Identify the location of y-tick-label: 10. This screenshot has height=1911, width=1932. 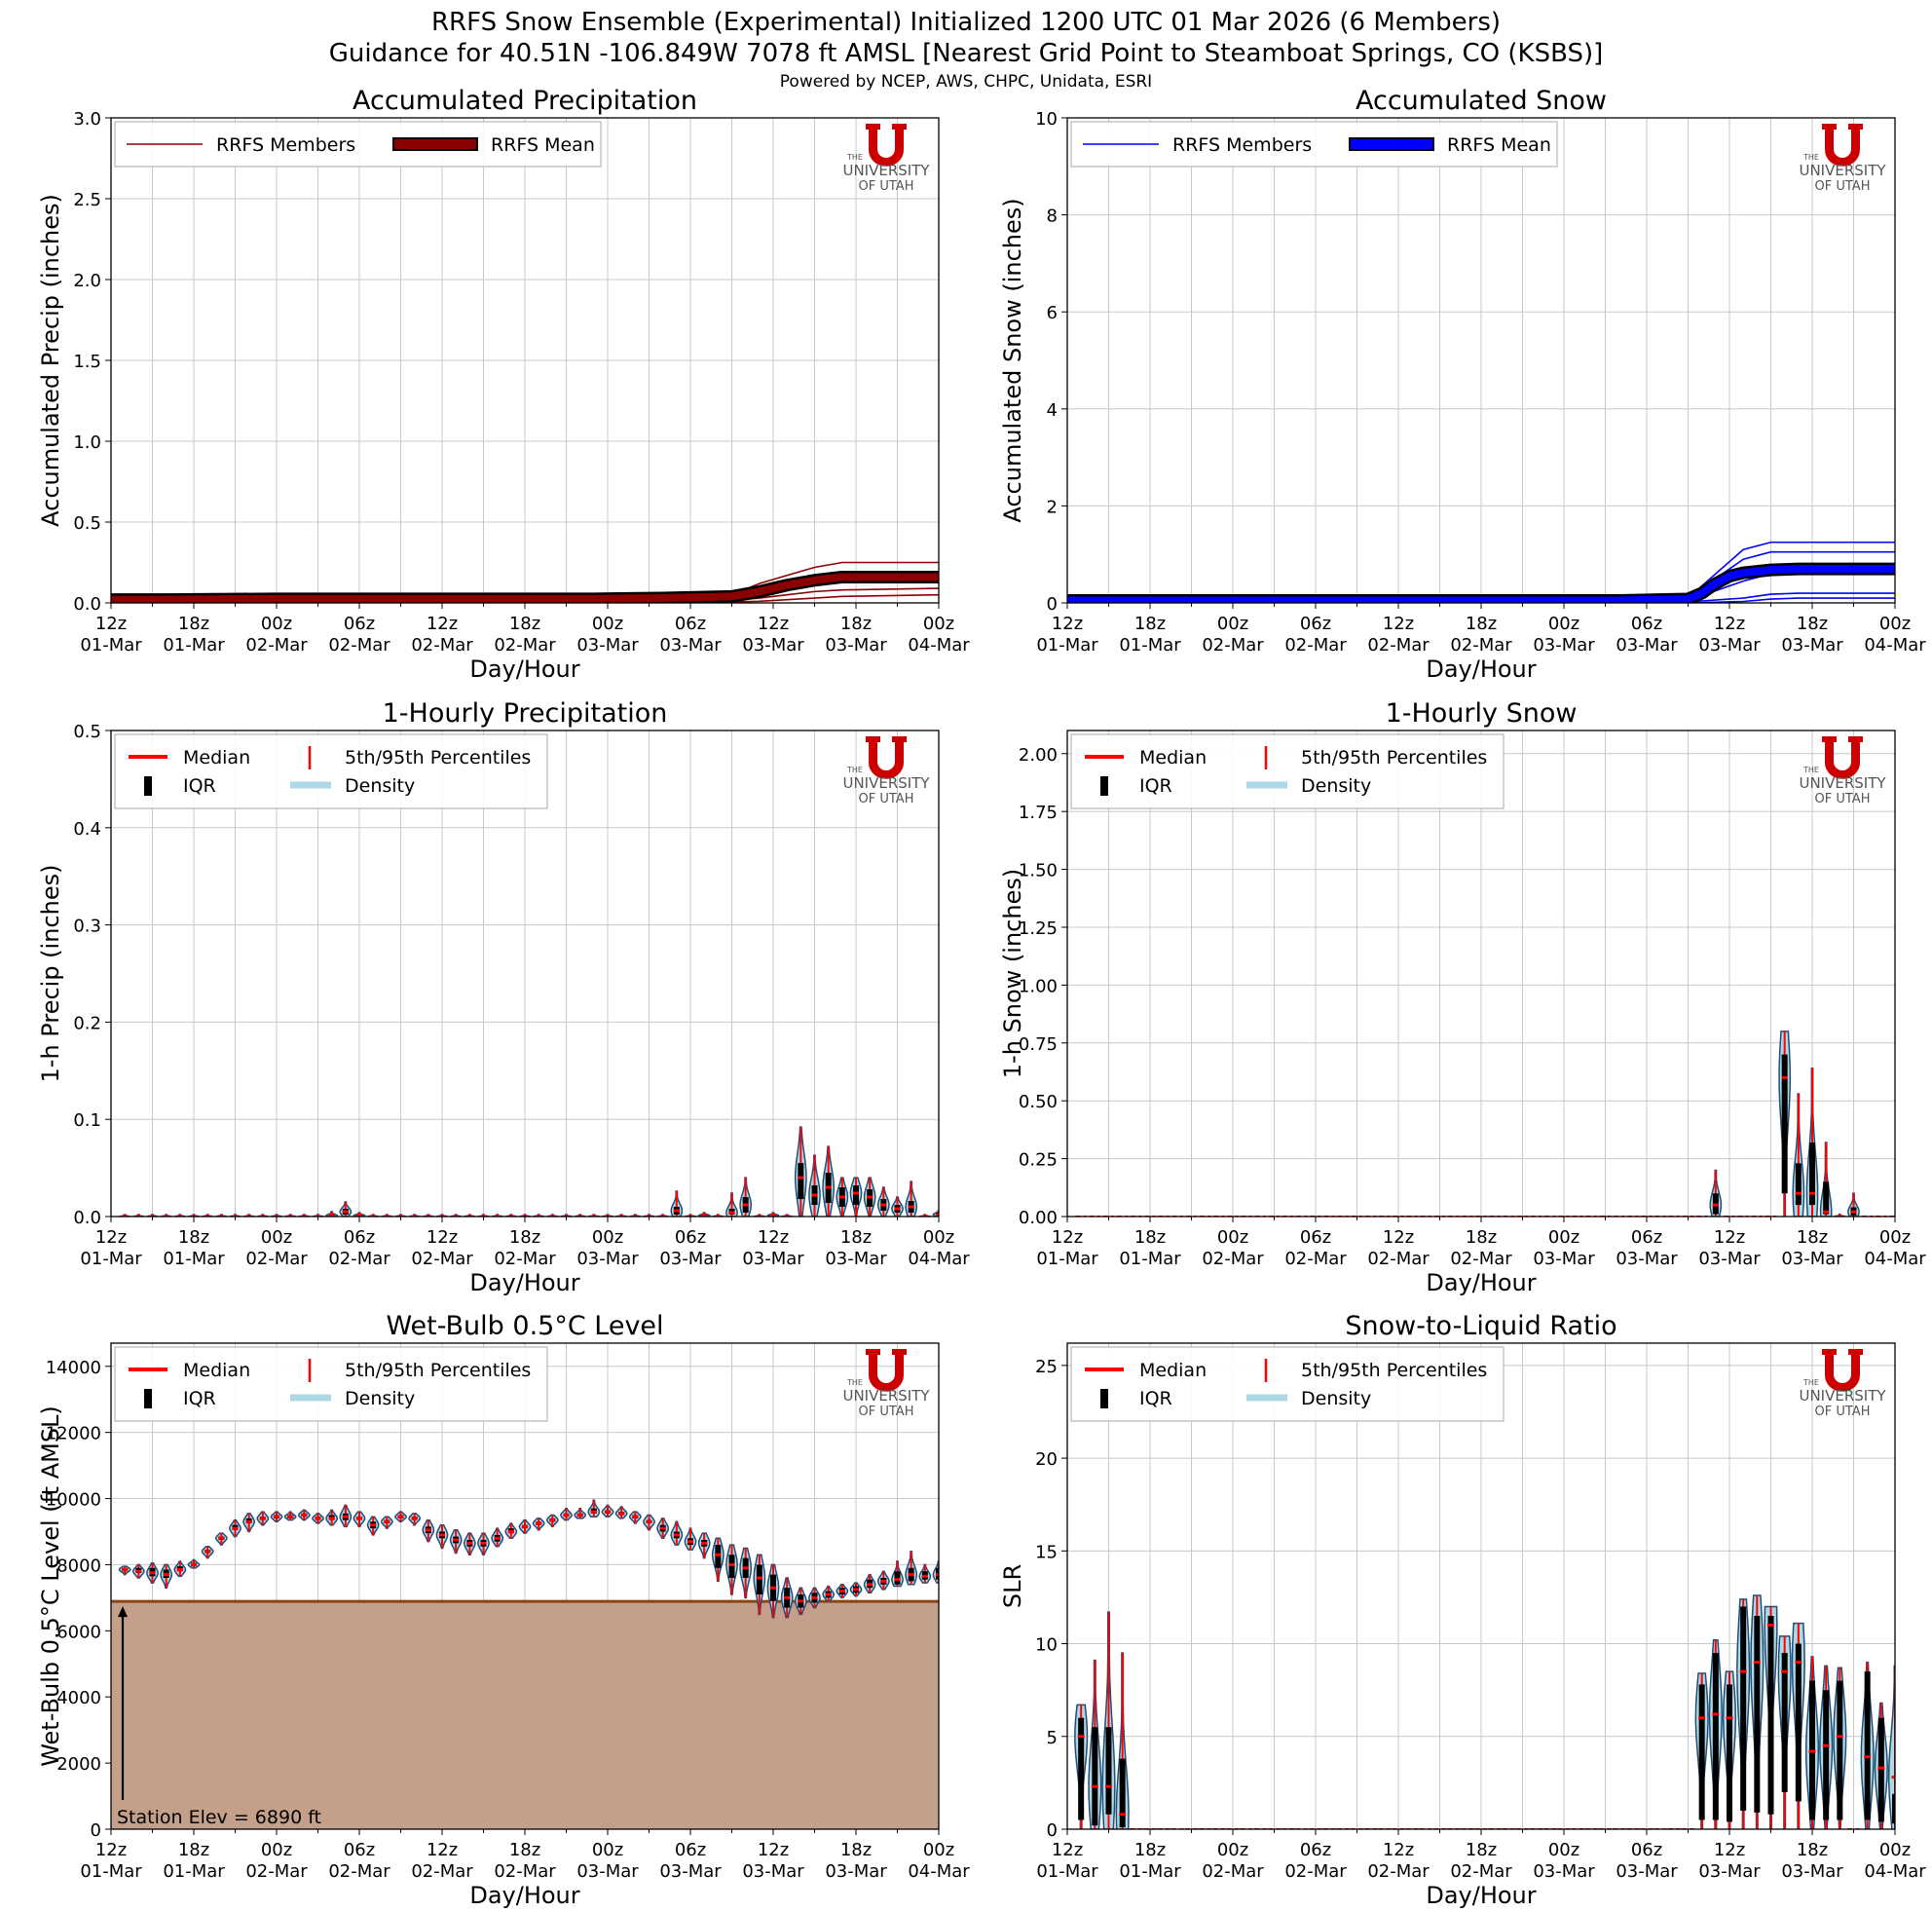
(1046, 1645).